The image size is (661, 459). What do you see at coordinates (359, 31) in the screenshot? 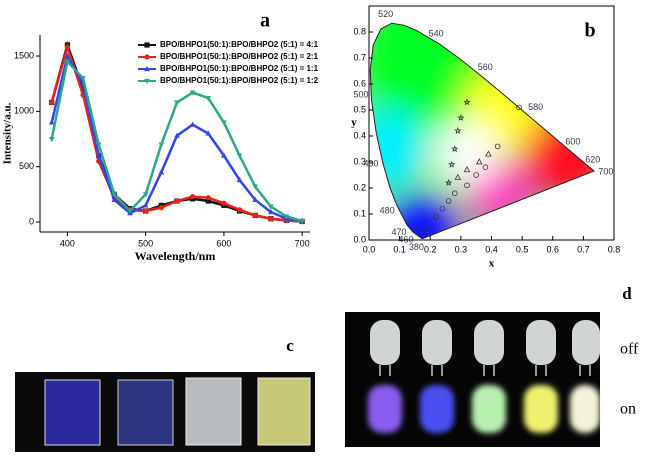
I see `y-tick-label: 0.8` at bounding box center [359, 31].